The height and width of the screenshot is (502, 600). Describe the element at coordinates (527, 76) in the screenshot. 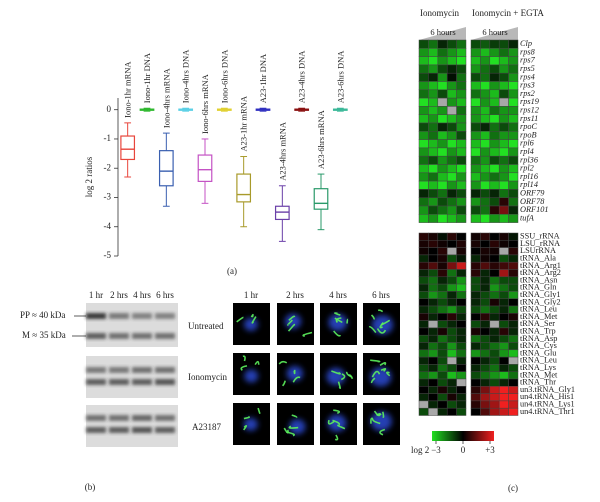

I see `row-label: rps4` at that location.